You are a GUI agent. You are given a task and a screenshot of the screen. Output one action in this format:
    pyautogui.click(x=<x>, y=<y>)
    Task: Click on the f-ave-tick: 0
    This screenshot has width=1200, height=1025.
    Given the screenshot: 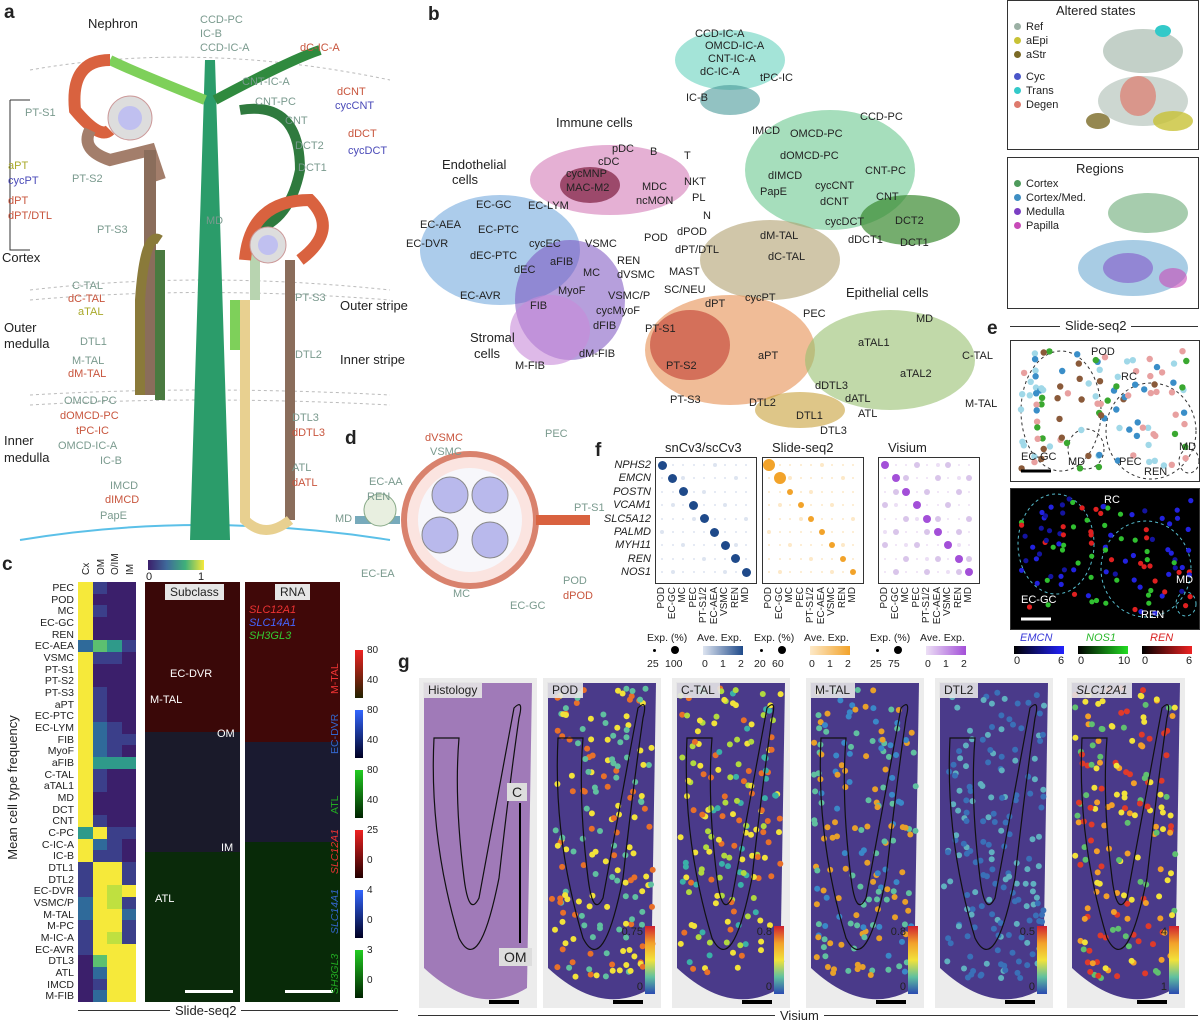 What is the action you would take?
    pyautogui.click(x=705, y=664)
    